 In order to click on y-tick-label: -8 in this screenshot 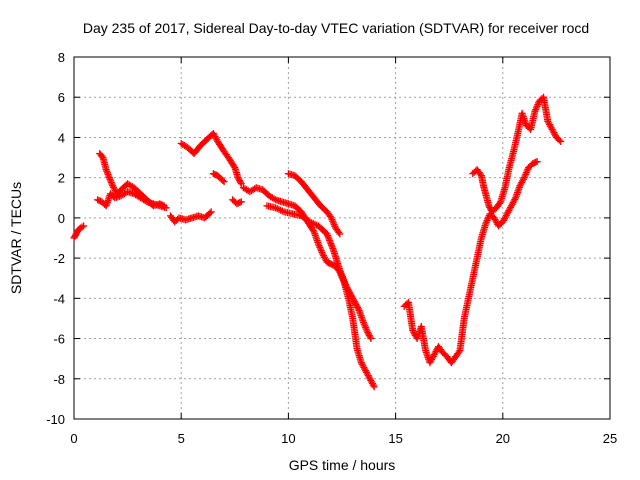, I will do `click(59, 379)`.